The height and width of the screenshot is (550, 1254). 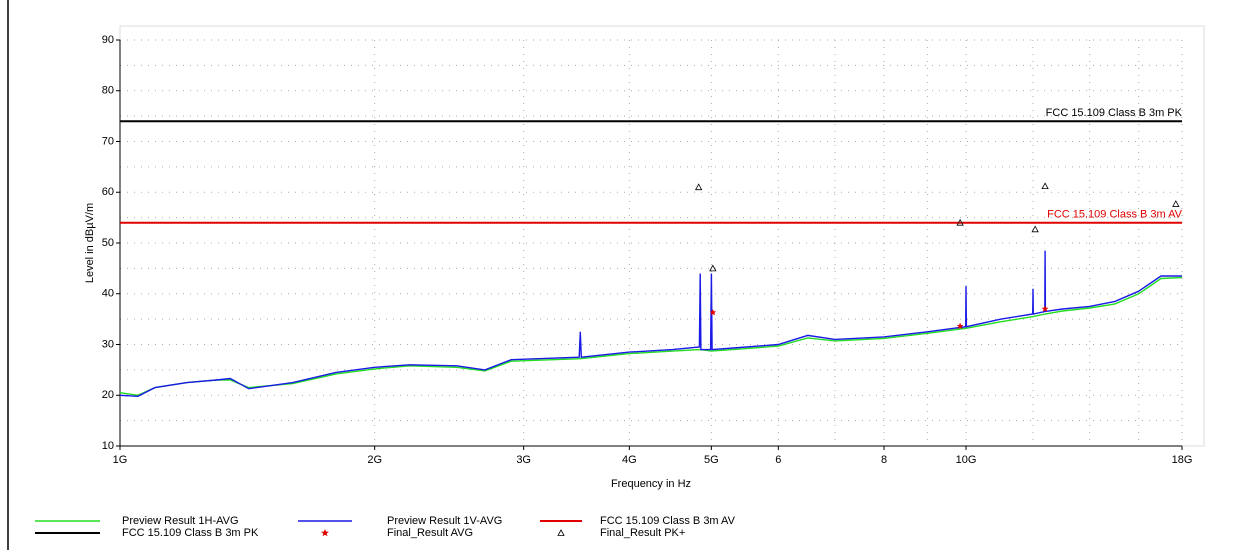 I want to click on x-tick-label: 2G, so click(x=374, y=460).